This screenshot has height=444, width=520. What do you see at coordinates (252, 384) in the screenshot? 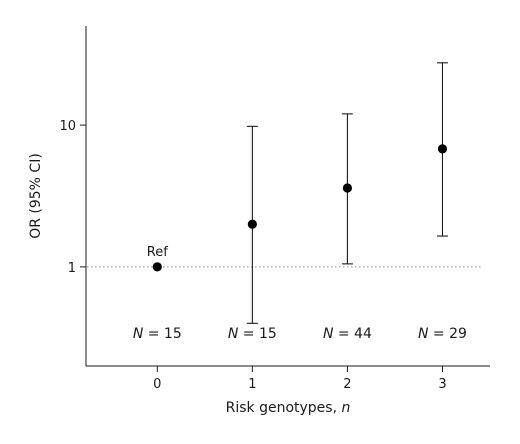
I see `x-tick-label: 1` at bounding box center [252, 384].